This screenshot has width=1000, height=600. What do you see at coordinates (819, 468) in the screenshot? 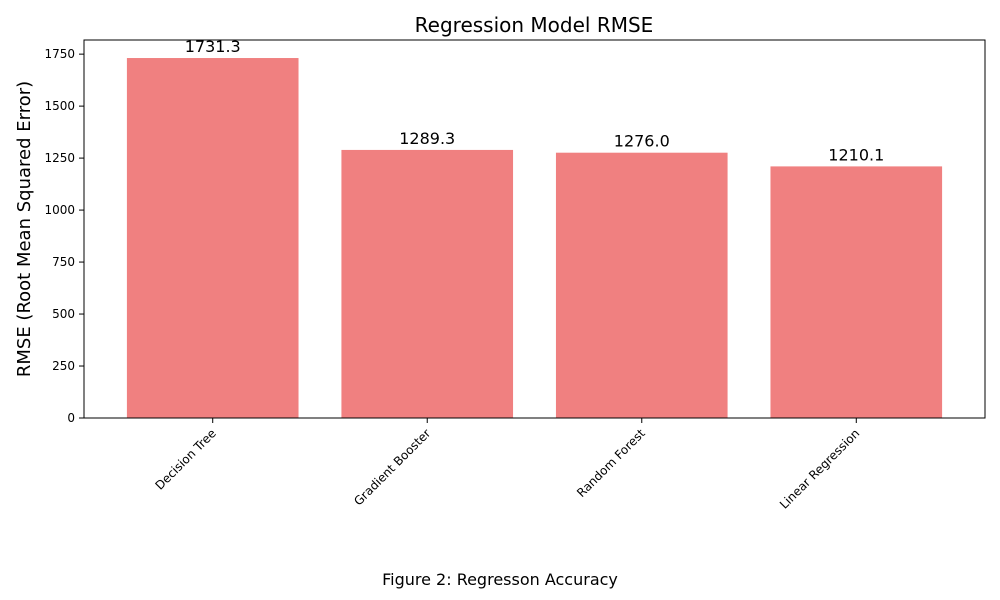
I see `x-tick-label-linear-regression: Linear Regression` at bounding box center [819, 468].